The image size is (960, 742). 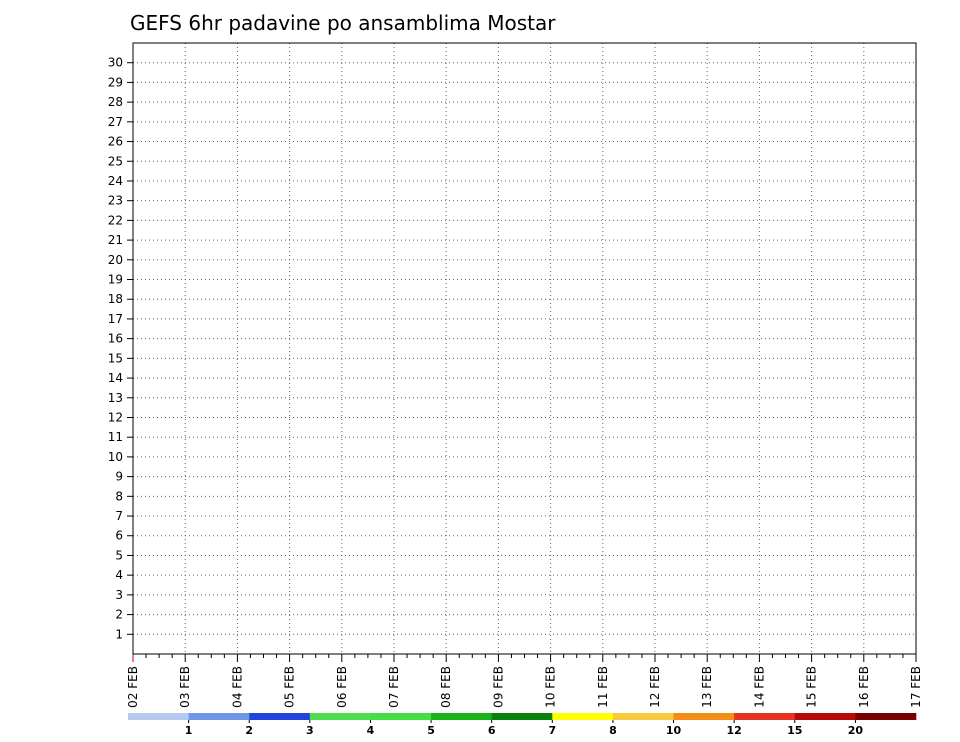 What do you see at coordinates (133, 687) in the screenshot?
I see `x-tick-label: 02 FEB` at bounding box center [133, 687].